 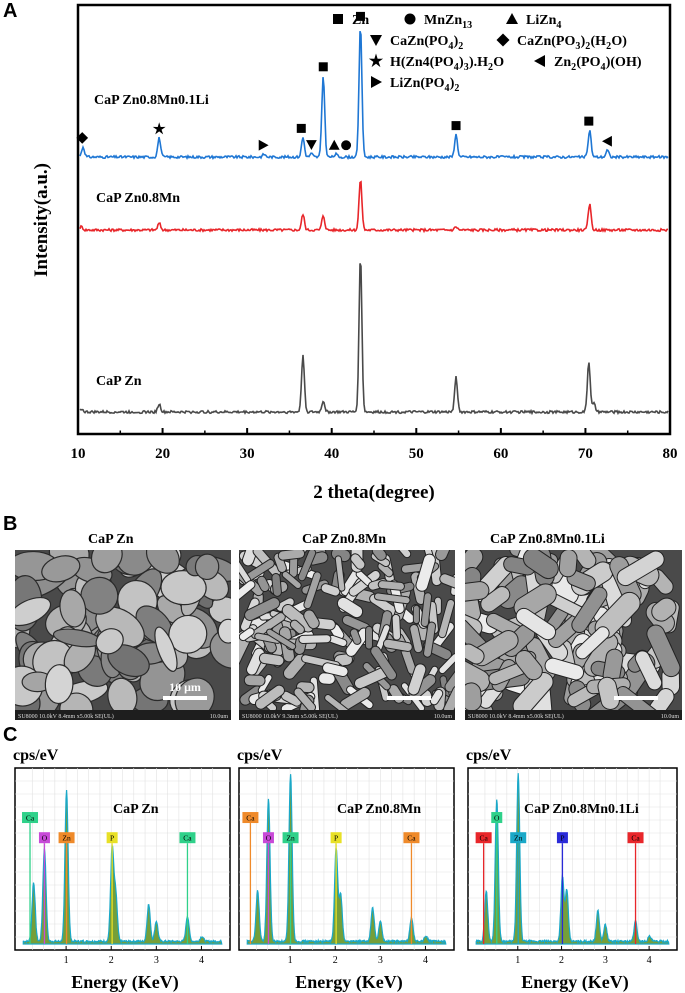 I want to click on element-tag: P, so click(x=112, y=838).